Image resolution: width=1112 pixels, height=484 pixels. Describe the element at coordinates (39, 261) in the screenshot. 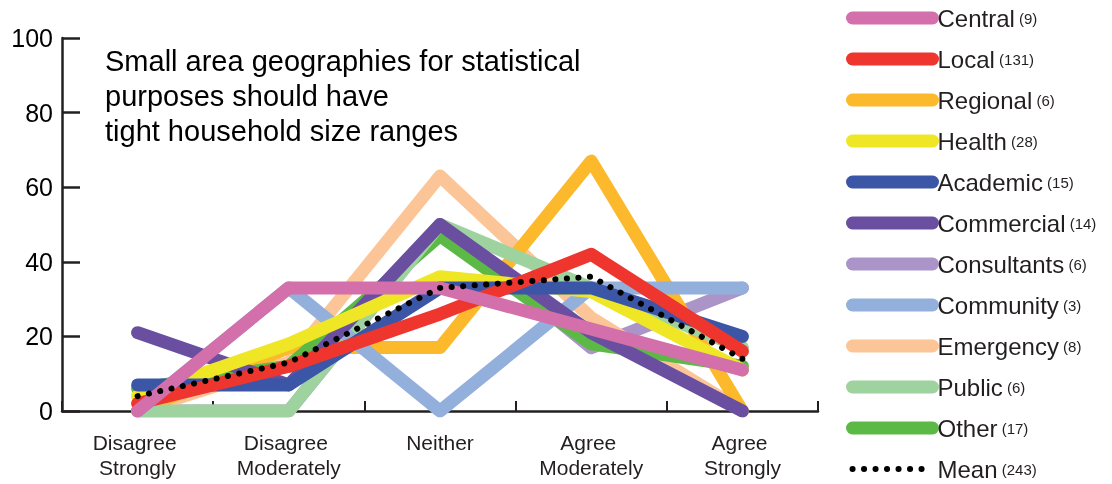

I see `y-tick-label: 40` at that location.